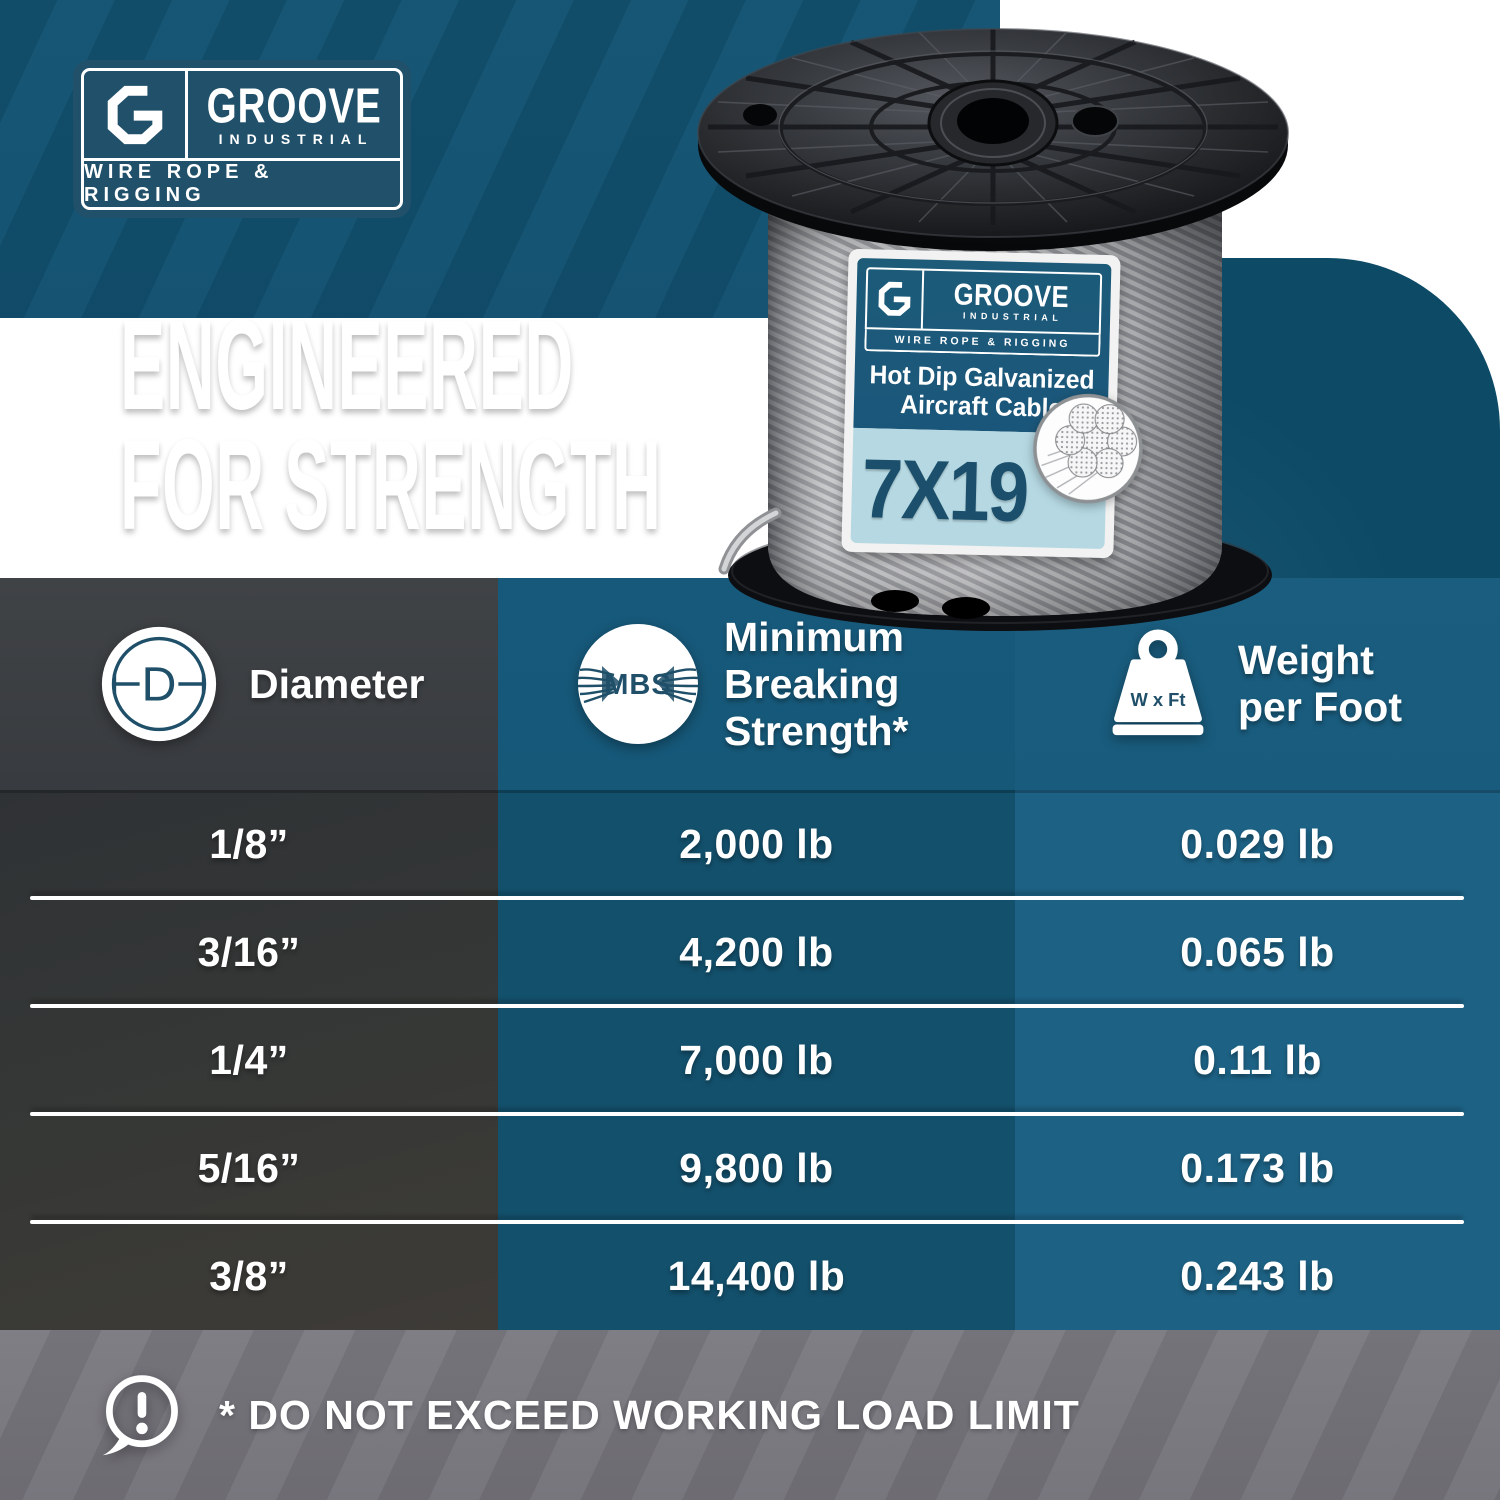 This screenshot has height=1500, width=1500. I want to click on mbs-value: 9,800 lb, so click(756, 1167).